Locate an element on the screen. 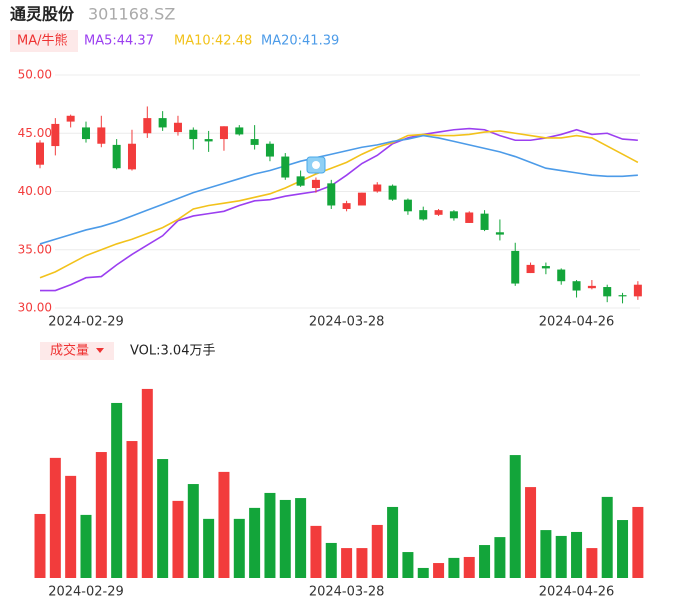  y-tick-label: 35.00 is located at coordinates (35, 249).